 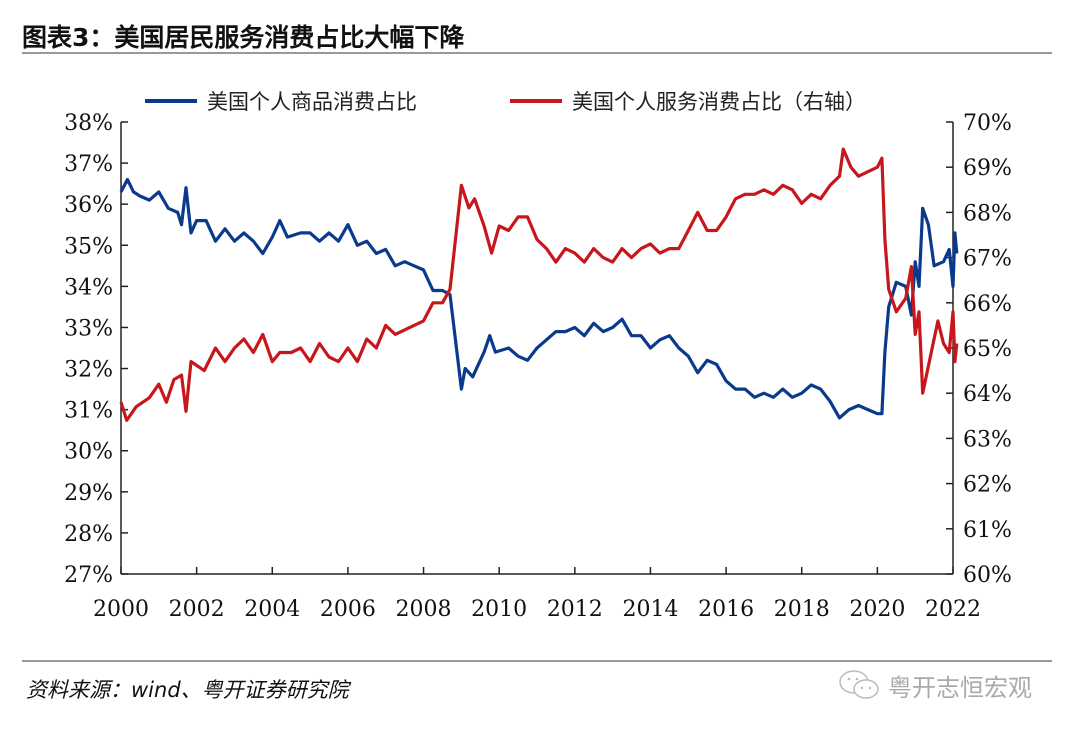 I want to click on y-left-tick-label: 29%, so click(x=88, y=493).